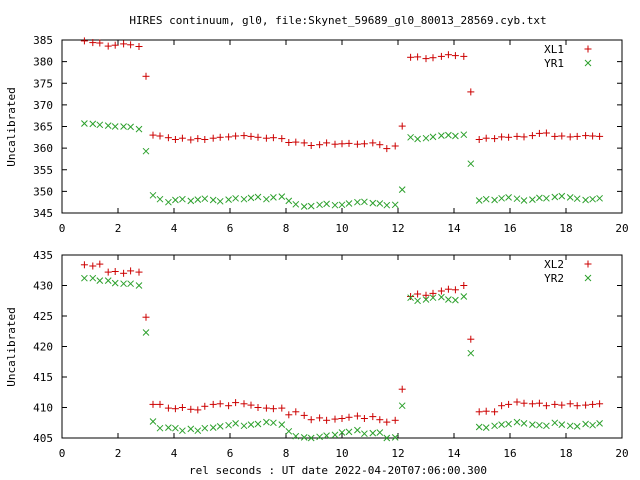 The height and width of the screenshot is (480, 640). Describe the element at coordinates (621, 228) in the screenshot. I see `x-tick-label: 20` at that location.